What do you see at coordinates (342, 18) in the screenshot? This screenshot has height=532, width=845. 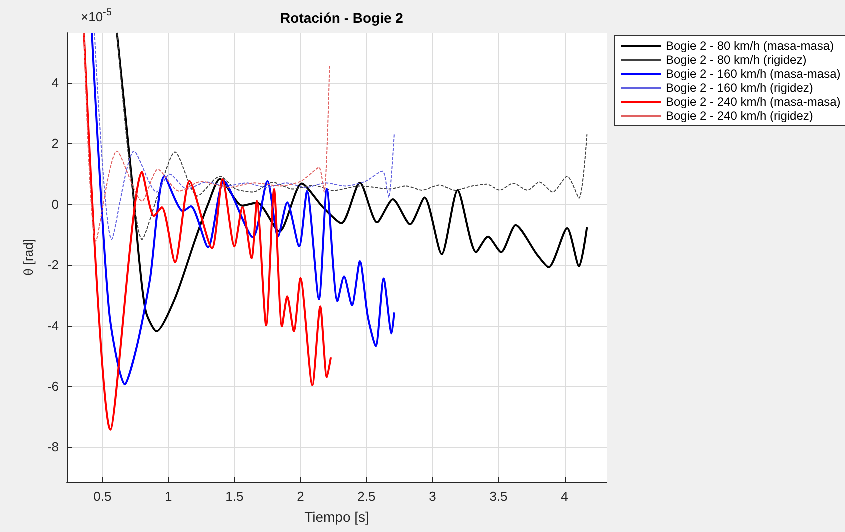 I see `chart-title: Rotación - Bogie 2` at bounding box center [342, 18].